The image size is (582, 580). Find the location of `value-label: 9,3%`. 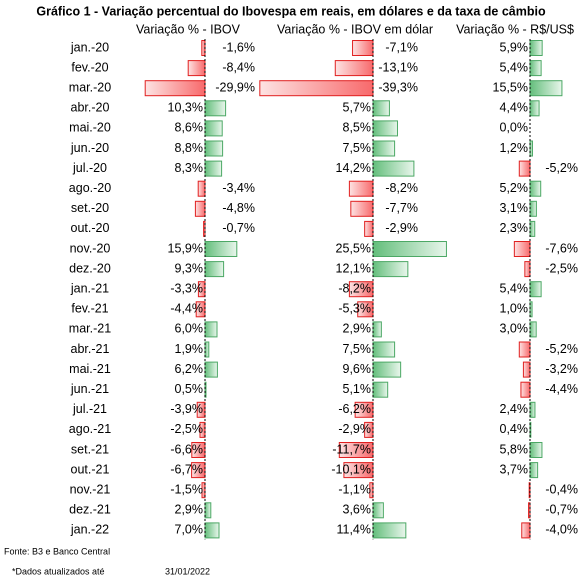

value-label: 9,3% is located at coordinates (189, 268).